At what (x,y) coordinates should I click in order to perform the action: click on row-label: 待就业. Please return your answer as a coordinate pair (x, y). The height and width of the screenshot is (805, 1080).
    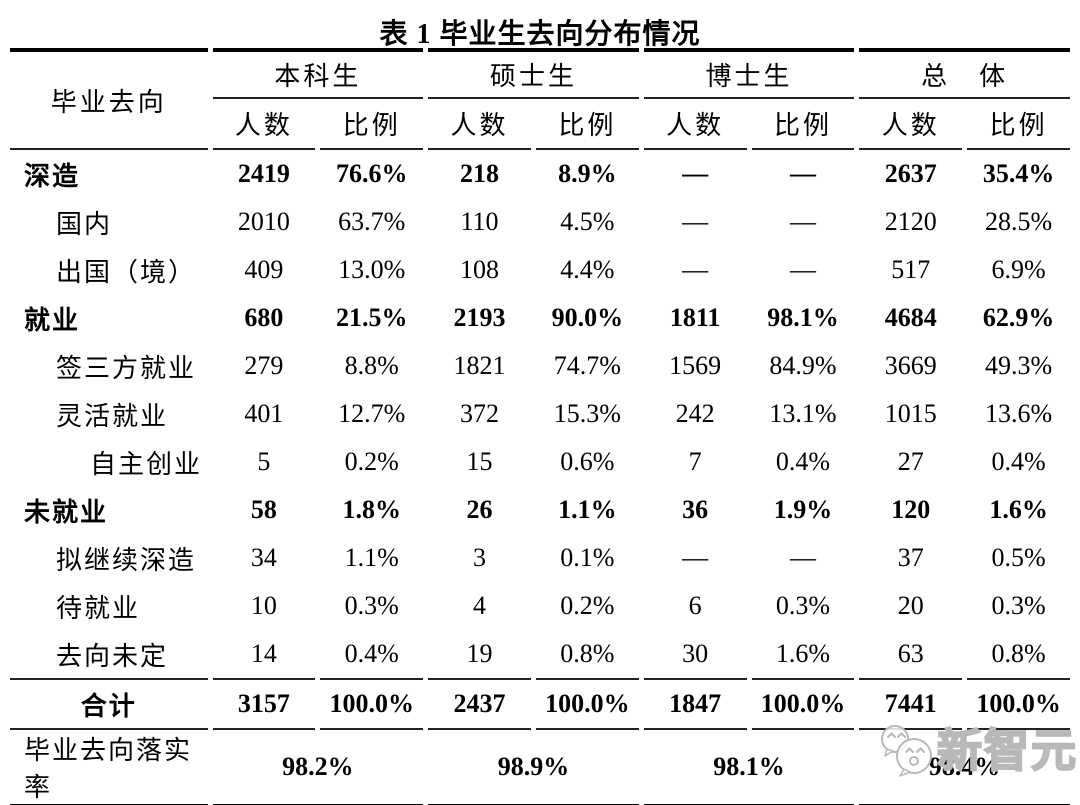
    Looking at the image, I should click on (98, 608).